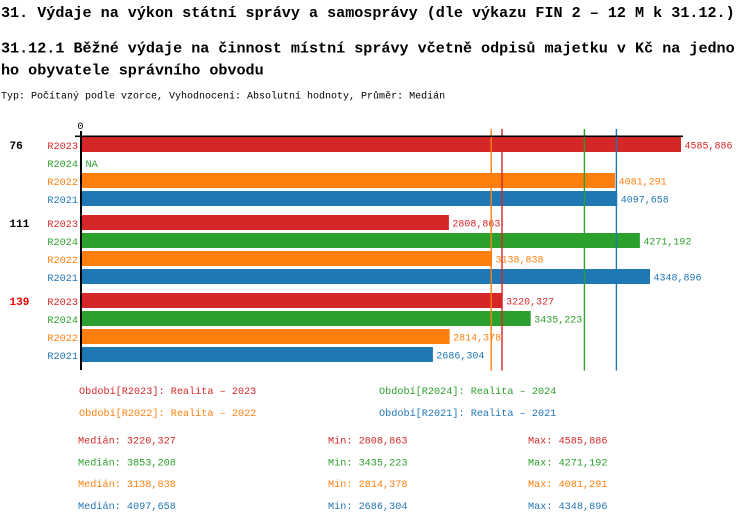  Describe the element at coordinates (645, 201) in the screenshot. I see `svg-text: 4097,658` at that location.